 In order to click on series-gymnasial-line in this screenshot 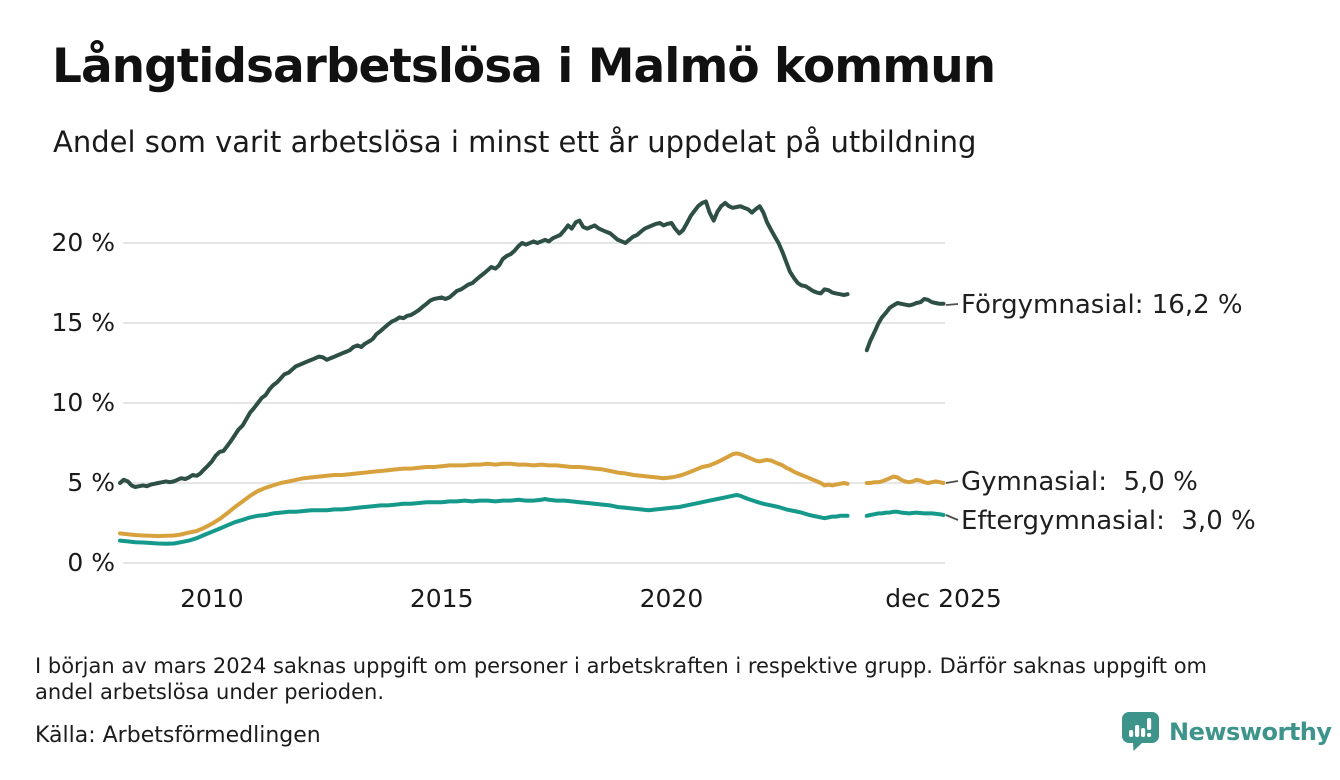, I will do `click(532, 495)`.